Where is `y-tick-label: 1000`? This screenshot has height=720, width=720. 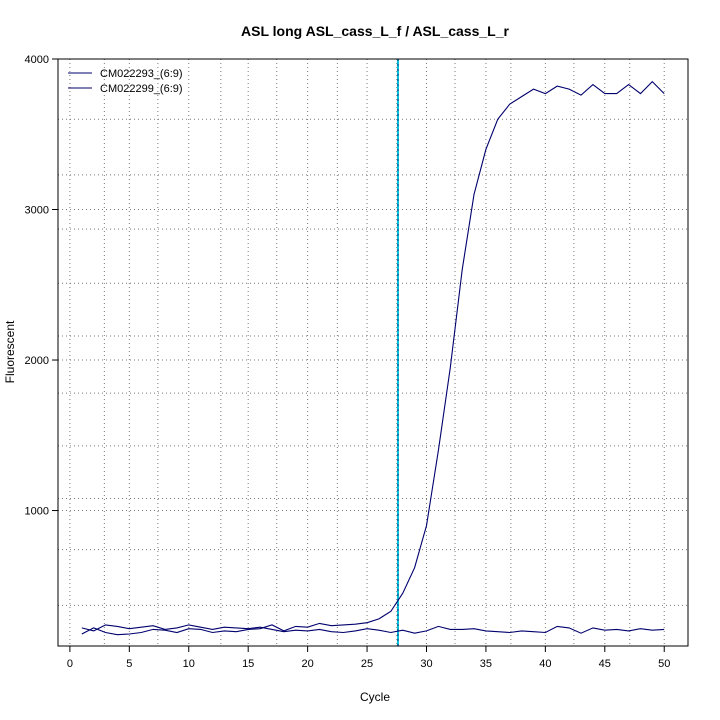 y-tick-label: 1000 is located at coordinates (37, 512).